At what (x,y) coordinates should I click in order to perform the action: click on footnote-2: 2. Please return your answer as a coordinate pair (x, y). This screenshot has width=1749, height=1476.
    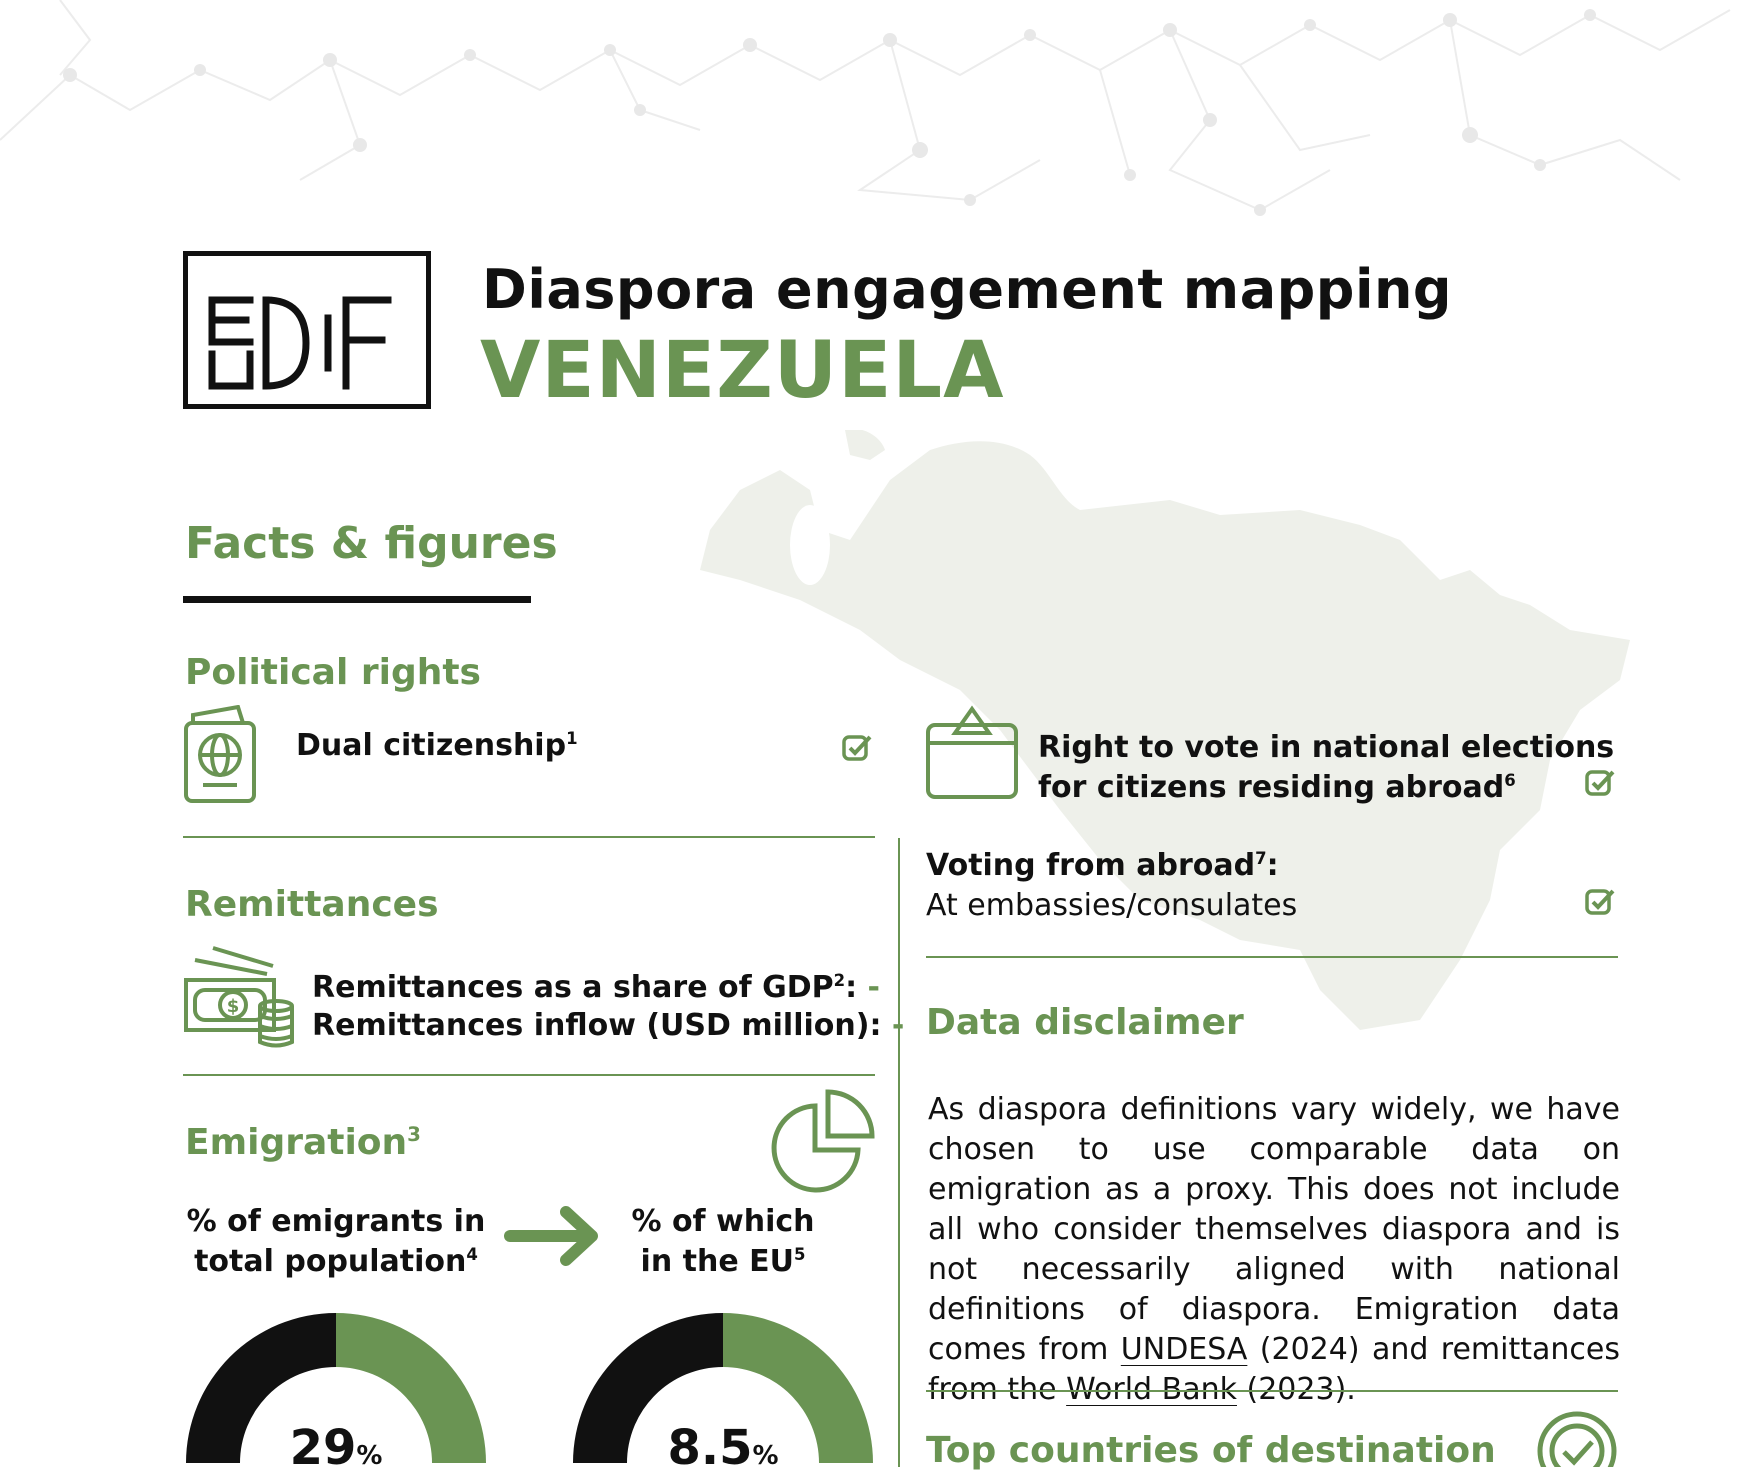
    Looking at the image, I should click on (839, 980).